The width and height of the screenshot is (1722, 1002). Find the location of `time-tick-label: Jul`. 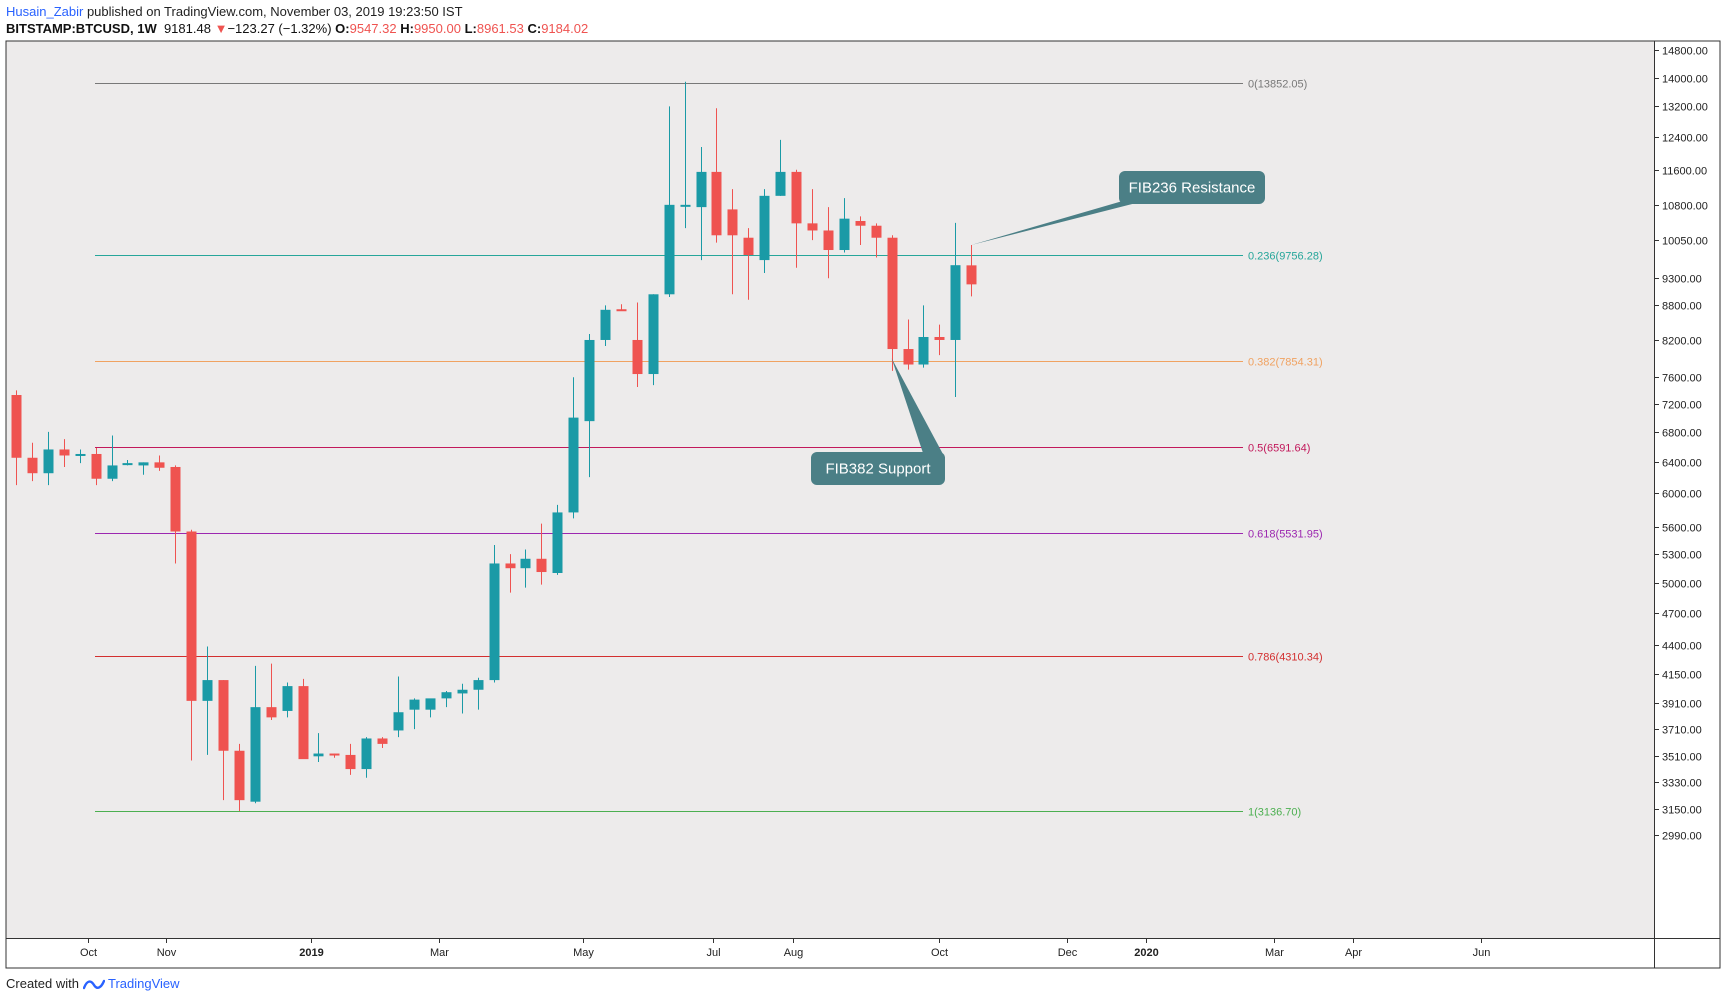

time-tick-label: Jul is located at coordinates (713, 953).